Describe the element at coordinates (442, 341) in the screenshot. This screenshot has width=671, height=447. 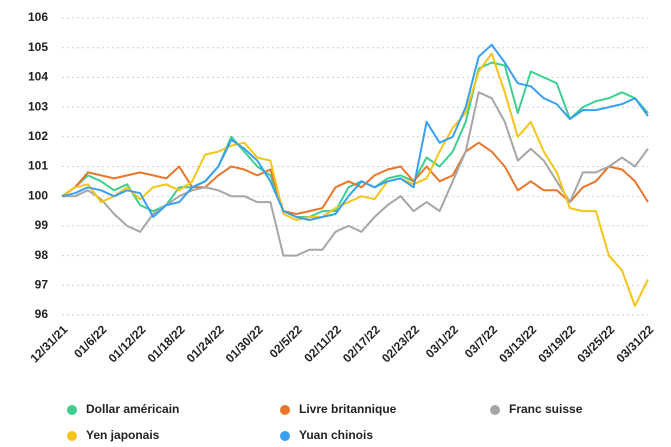
I see `x-tick-label: 03/1/22` at that location.